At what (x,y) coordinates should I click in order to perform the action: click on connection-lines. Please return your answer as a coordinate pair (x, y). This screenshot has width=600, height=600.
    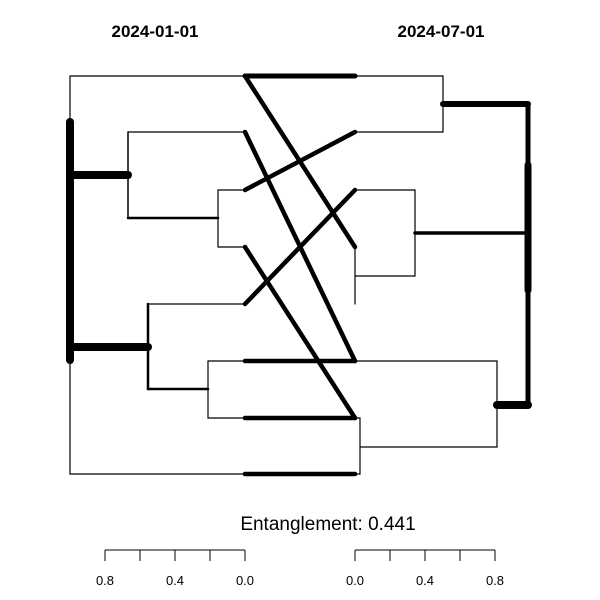
    Looking at the image, I should click on (300, 275).